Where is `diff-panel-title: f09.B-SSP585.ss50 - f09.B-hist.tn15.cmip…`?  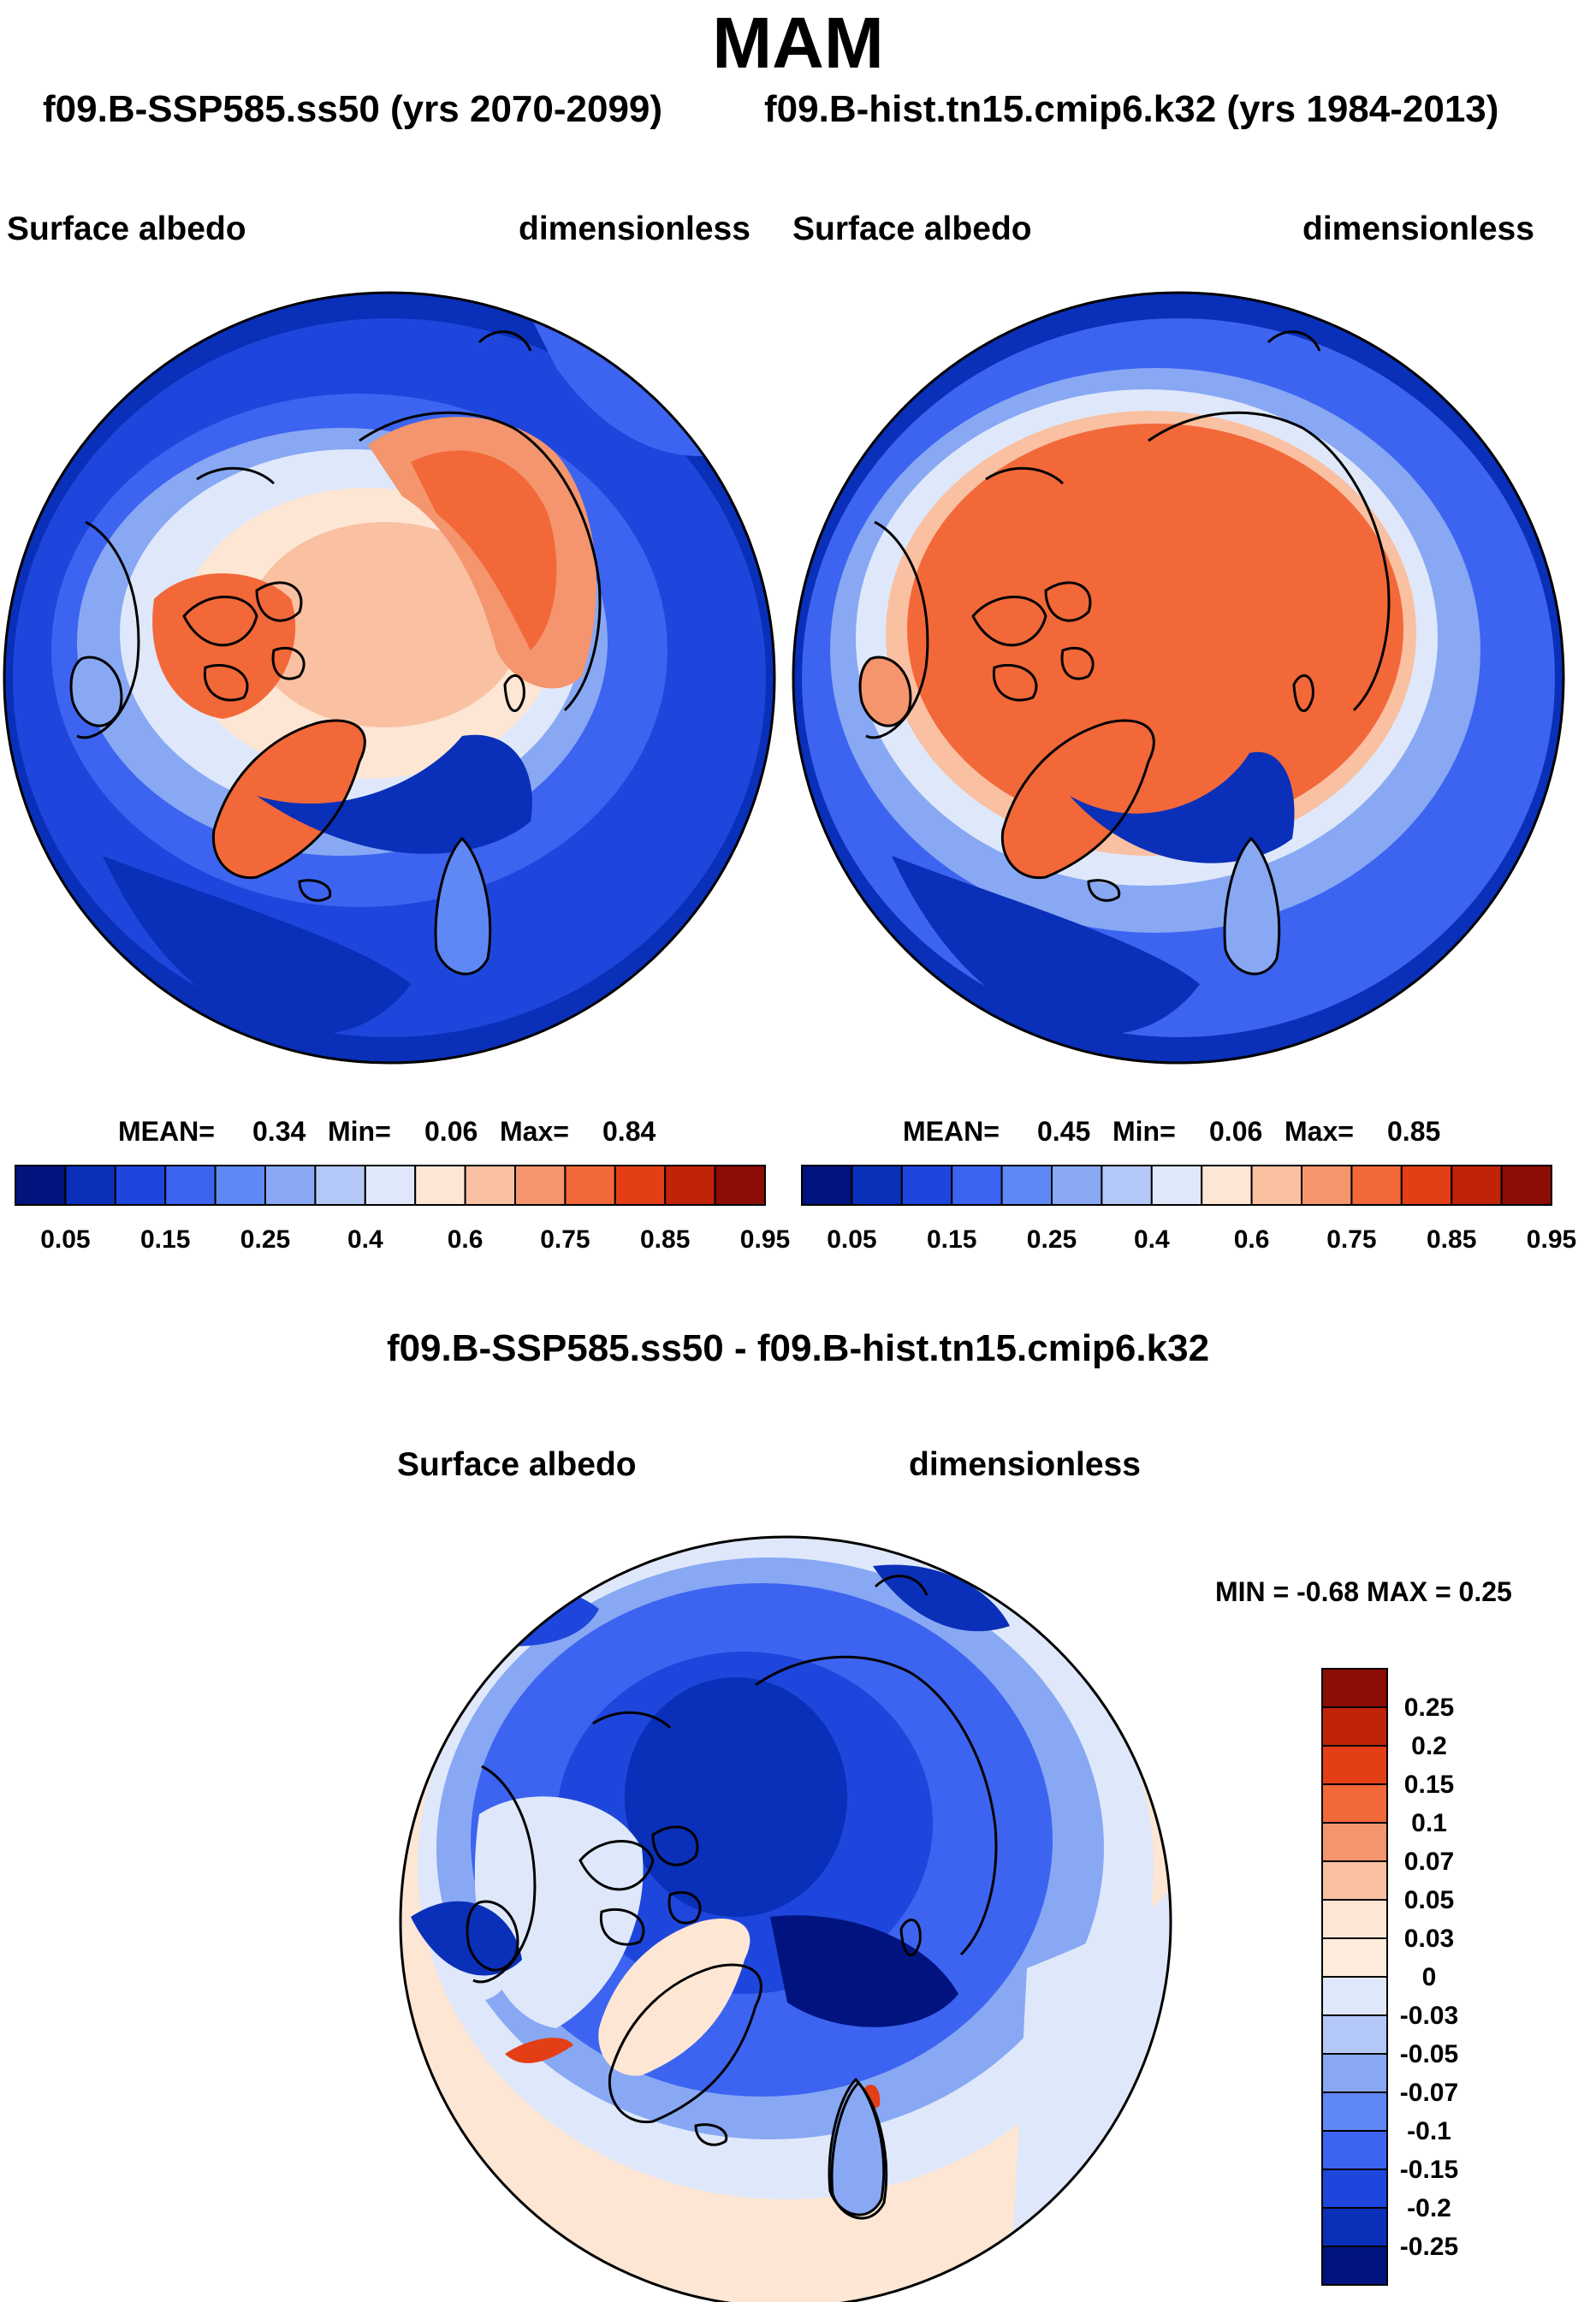
diff-panel-title: f09.B-SSP585.ss50 - f09.B-hist.tn15.cmip… is located at coordinates (798, 1348).